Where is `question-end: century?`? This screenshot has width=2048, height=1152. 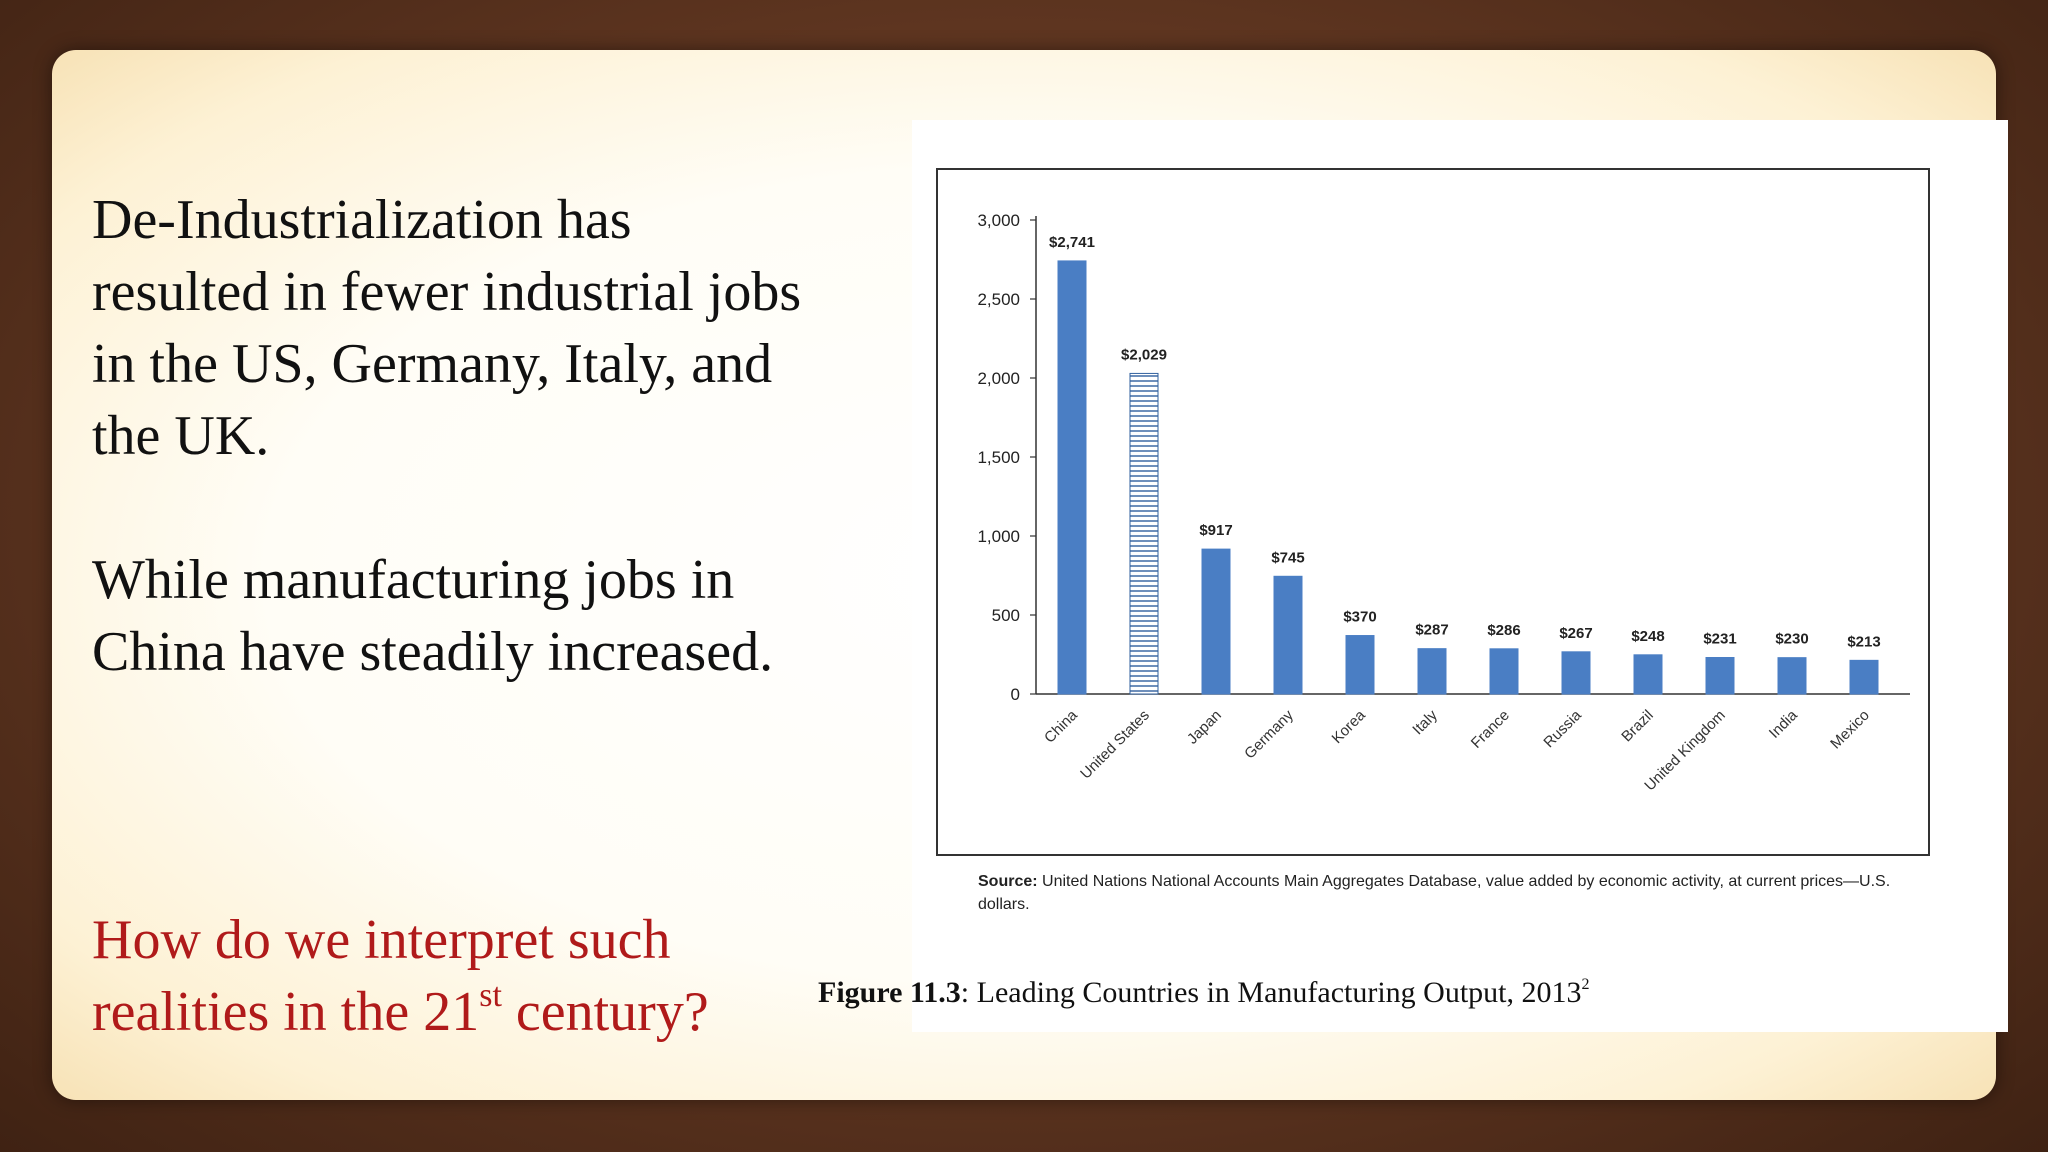
question-end: century? is located at coordinates (605, 1012).